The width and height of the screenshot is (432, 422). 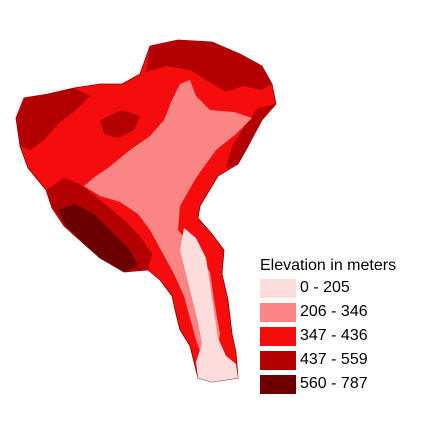 What do you see at coordinates (334, 311) in the screenshot?
I see `legend-label: 206 - 346` at bounding box center [334, 311].